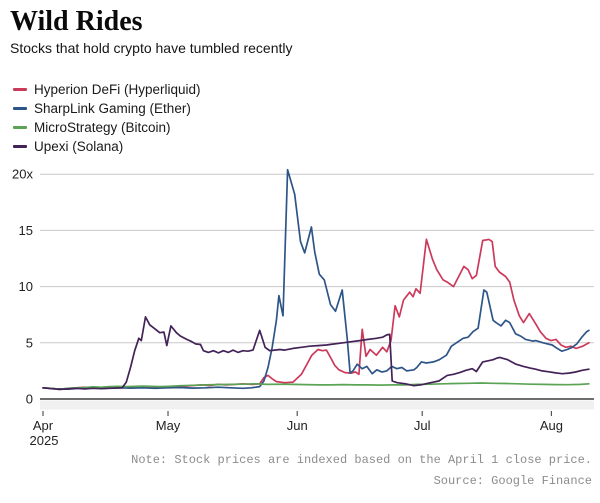 This screenshot has width=600, height=503. Describe the element at coordinates (26, 230) in the screenshot. I see `y-axis-tick-label: 15` at that location.